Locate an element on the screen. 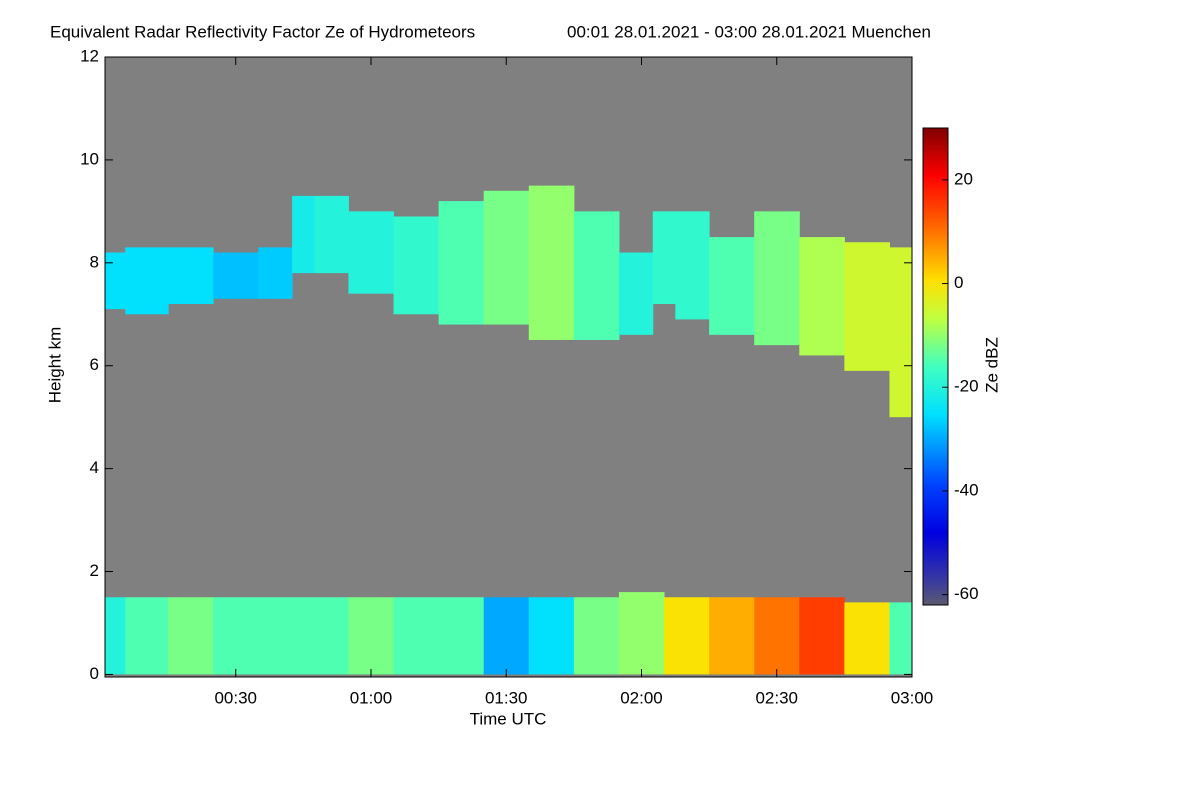 The height and width of the screenshot is (805, 1200). y-tick-label: 4 is located at coordinates (94, 467).